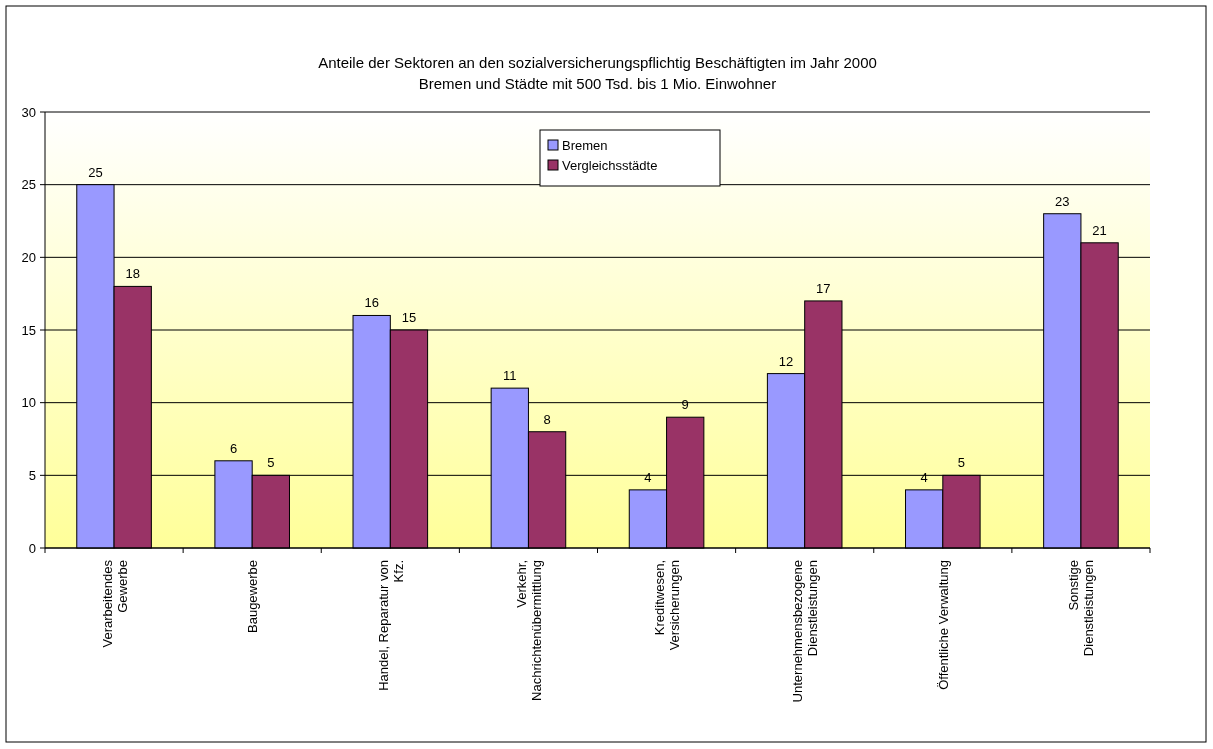 The image size is (1213, 749). Describe the element at coordinates (1081, 608) in the screenshot. I see `x-tick-label: Sonstige Dienstleistungen` at that location.